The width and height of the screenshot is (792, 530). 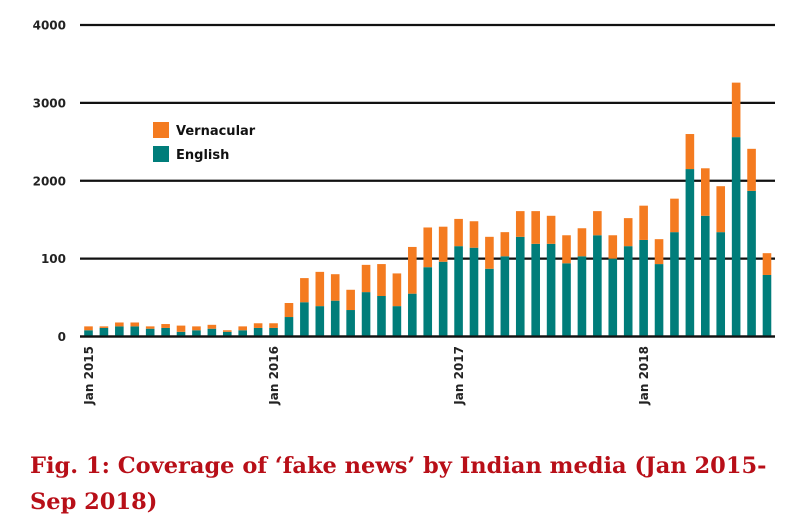 I want to click on y-tick-label: 0, so click(x=62, y=337).